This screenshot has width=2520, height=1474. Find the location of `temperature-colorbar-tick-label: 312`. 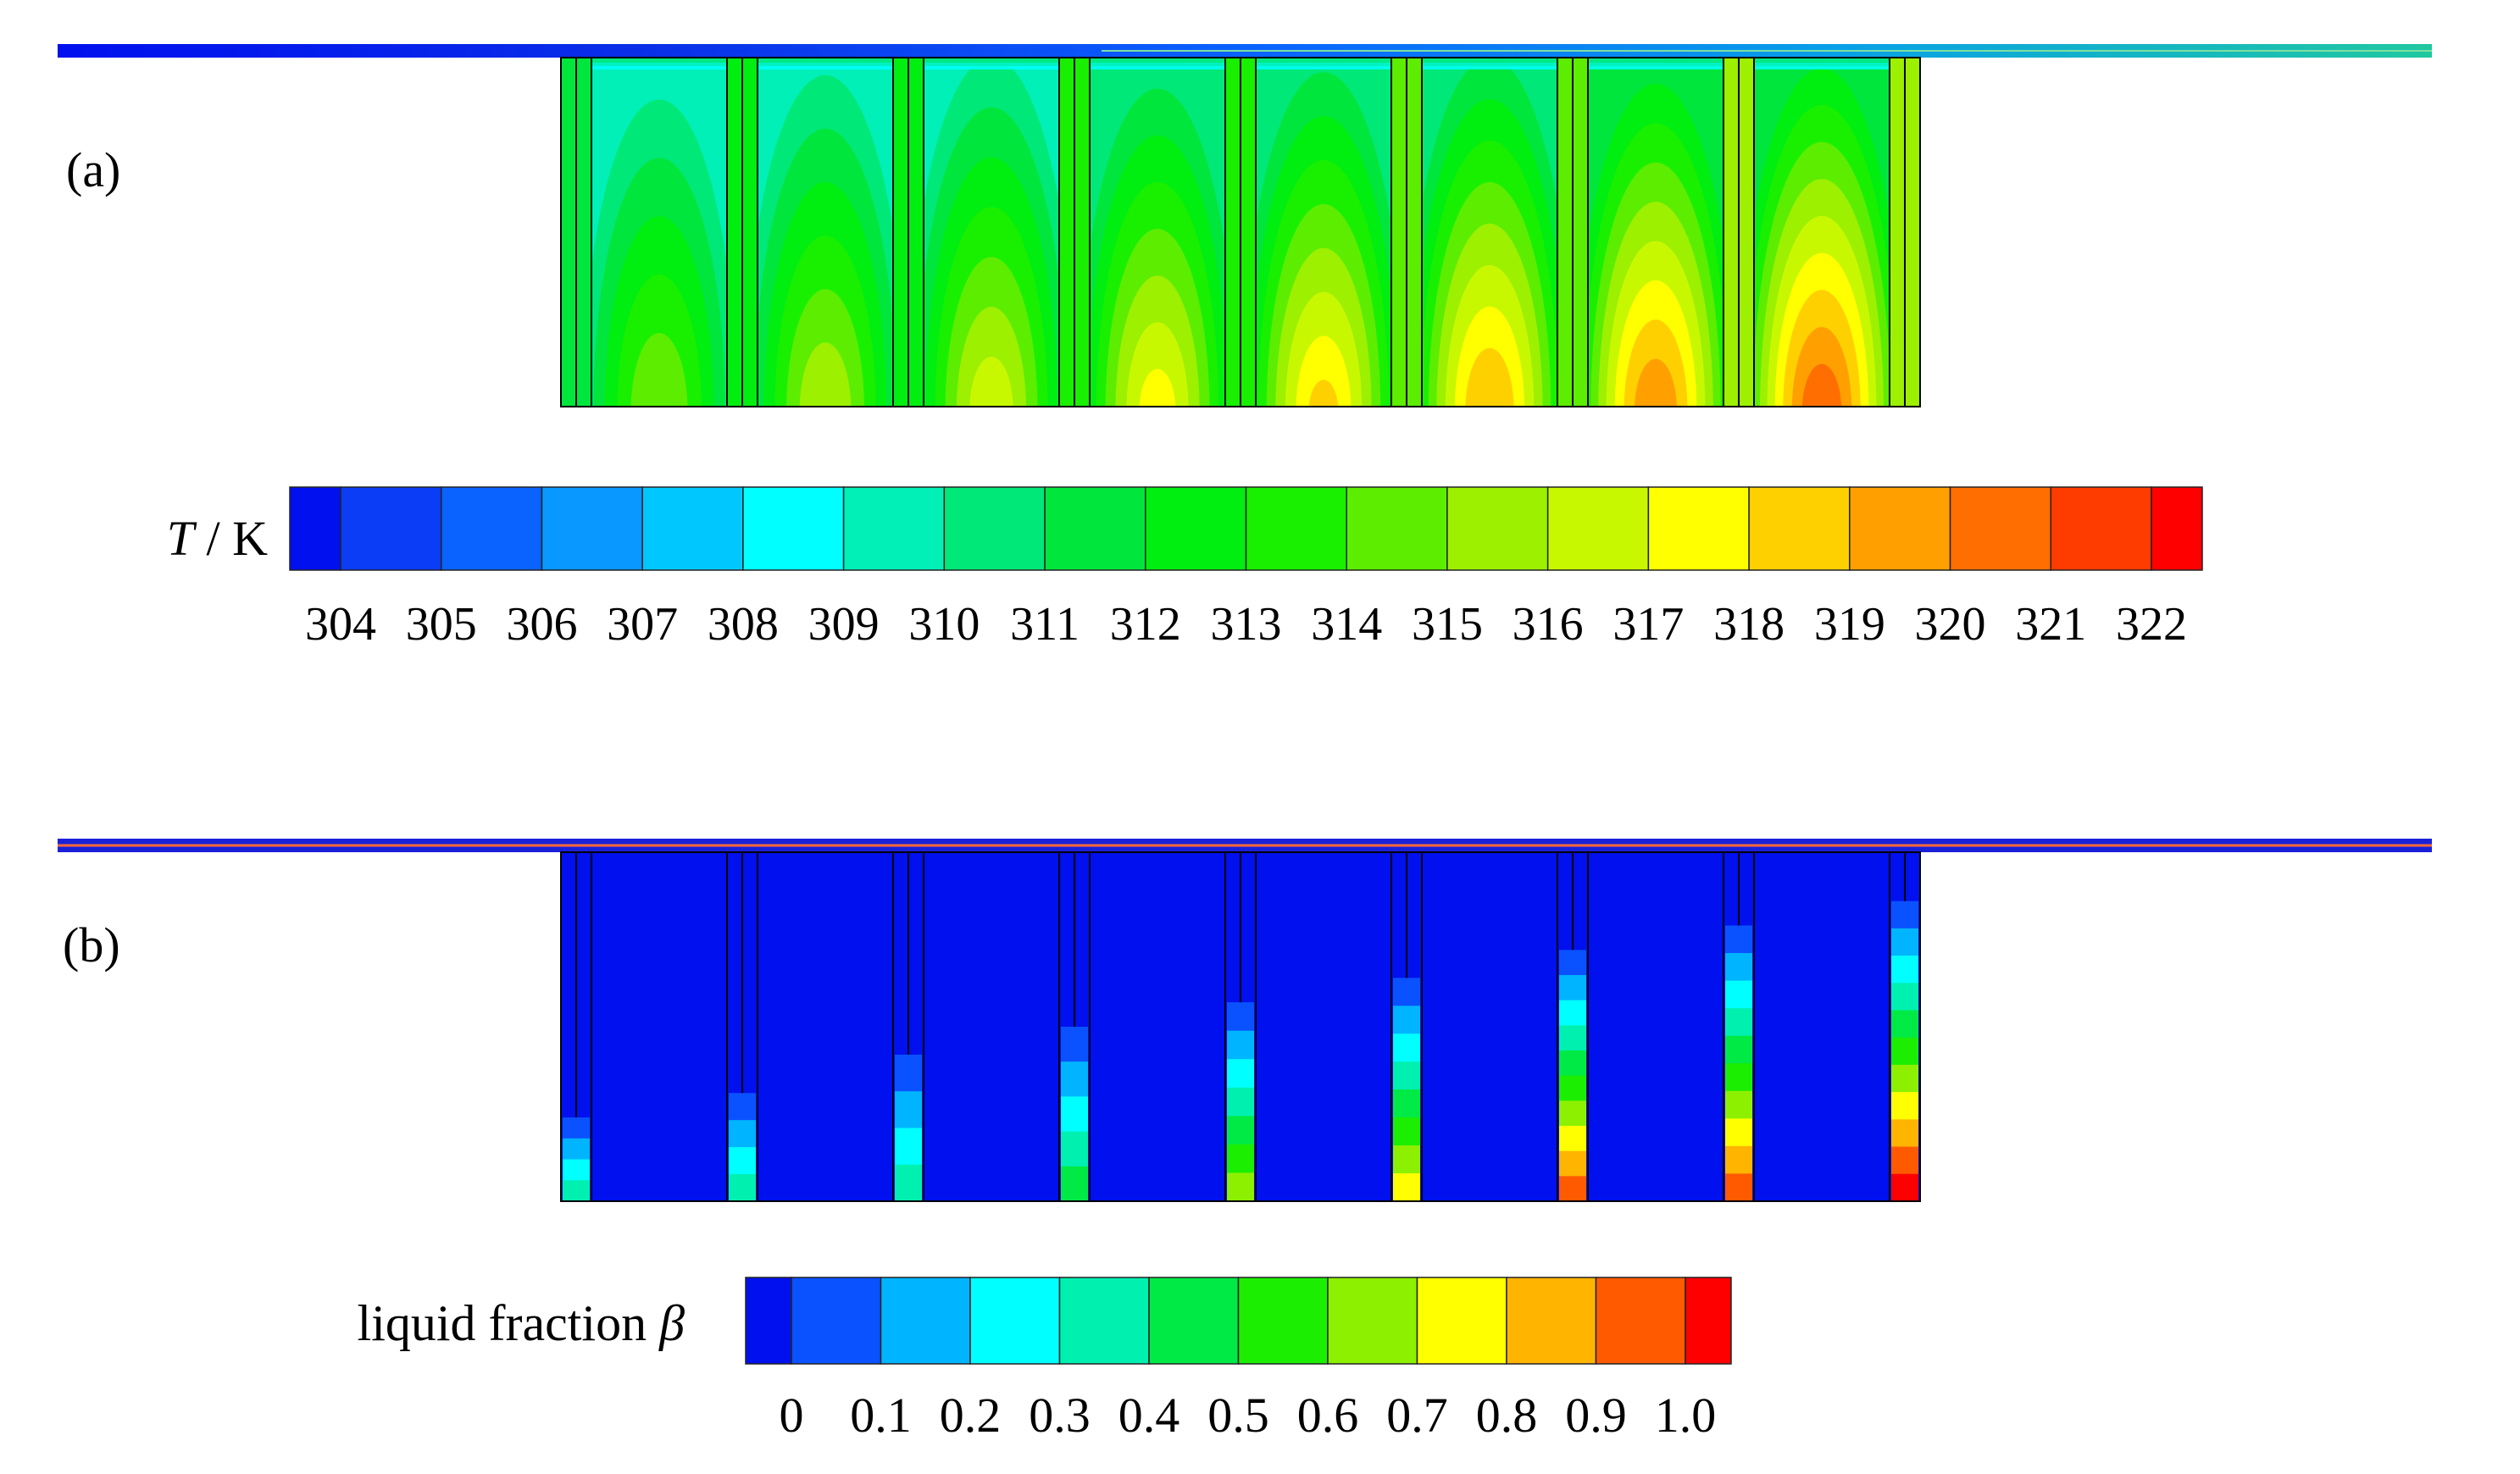

temperature-colorbar-tick-label: 312 is located at coordinates (1145, 624).